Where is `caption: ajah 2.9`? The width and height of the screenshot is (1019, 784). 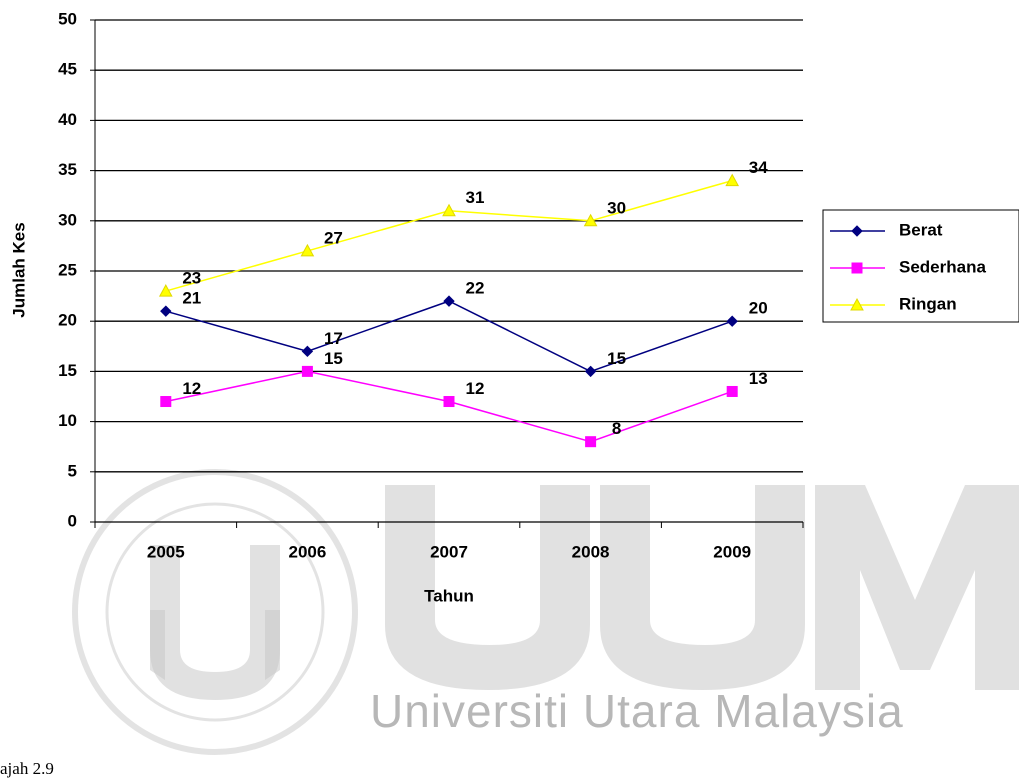 caption: ajah 2.9 is located at coordinates (27, 768).